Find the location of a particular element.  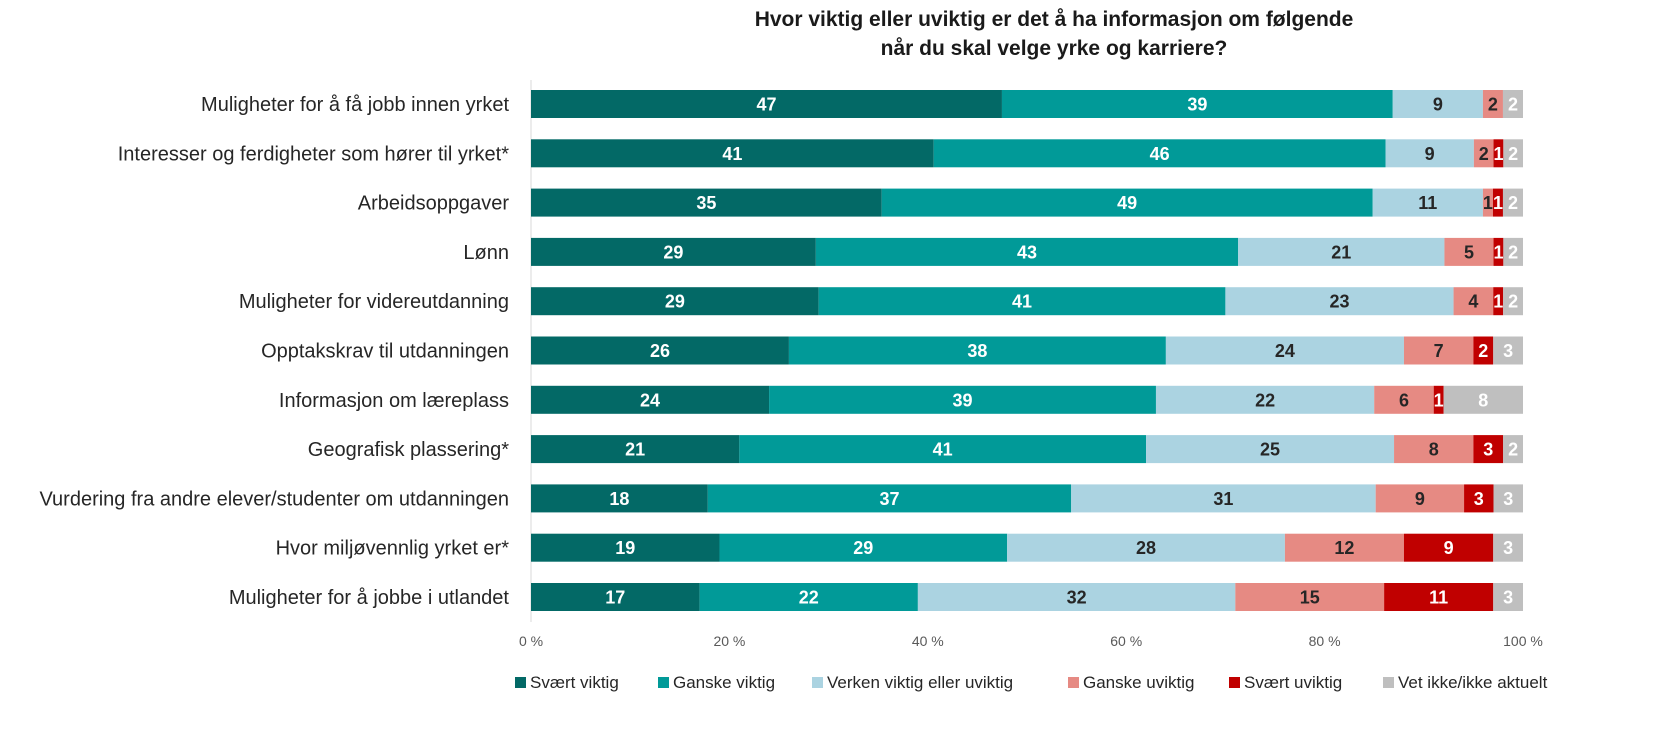

data-label-svaert-viktig-4: 29 is located at coordinates (673, 252).